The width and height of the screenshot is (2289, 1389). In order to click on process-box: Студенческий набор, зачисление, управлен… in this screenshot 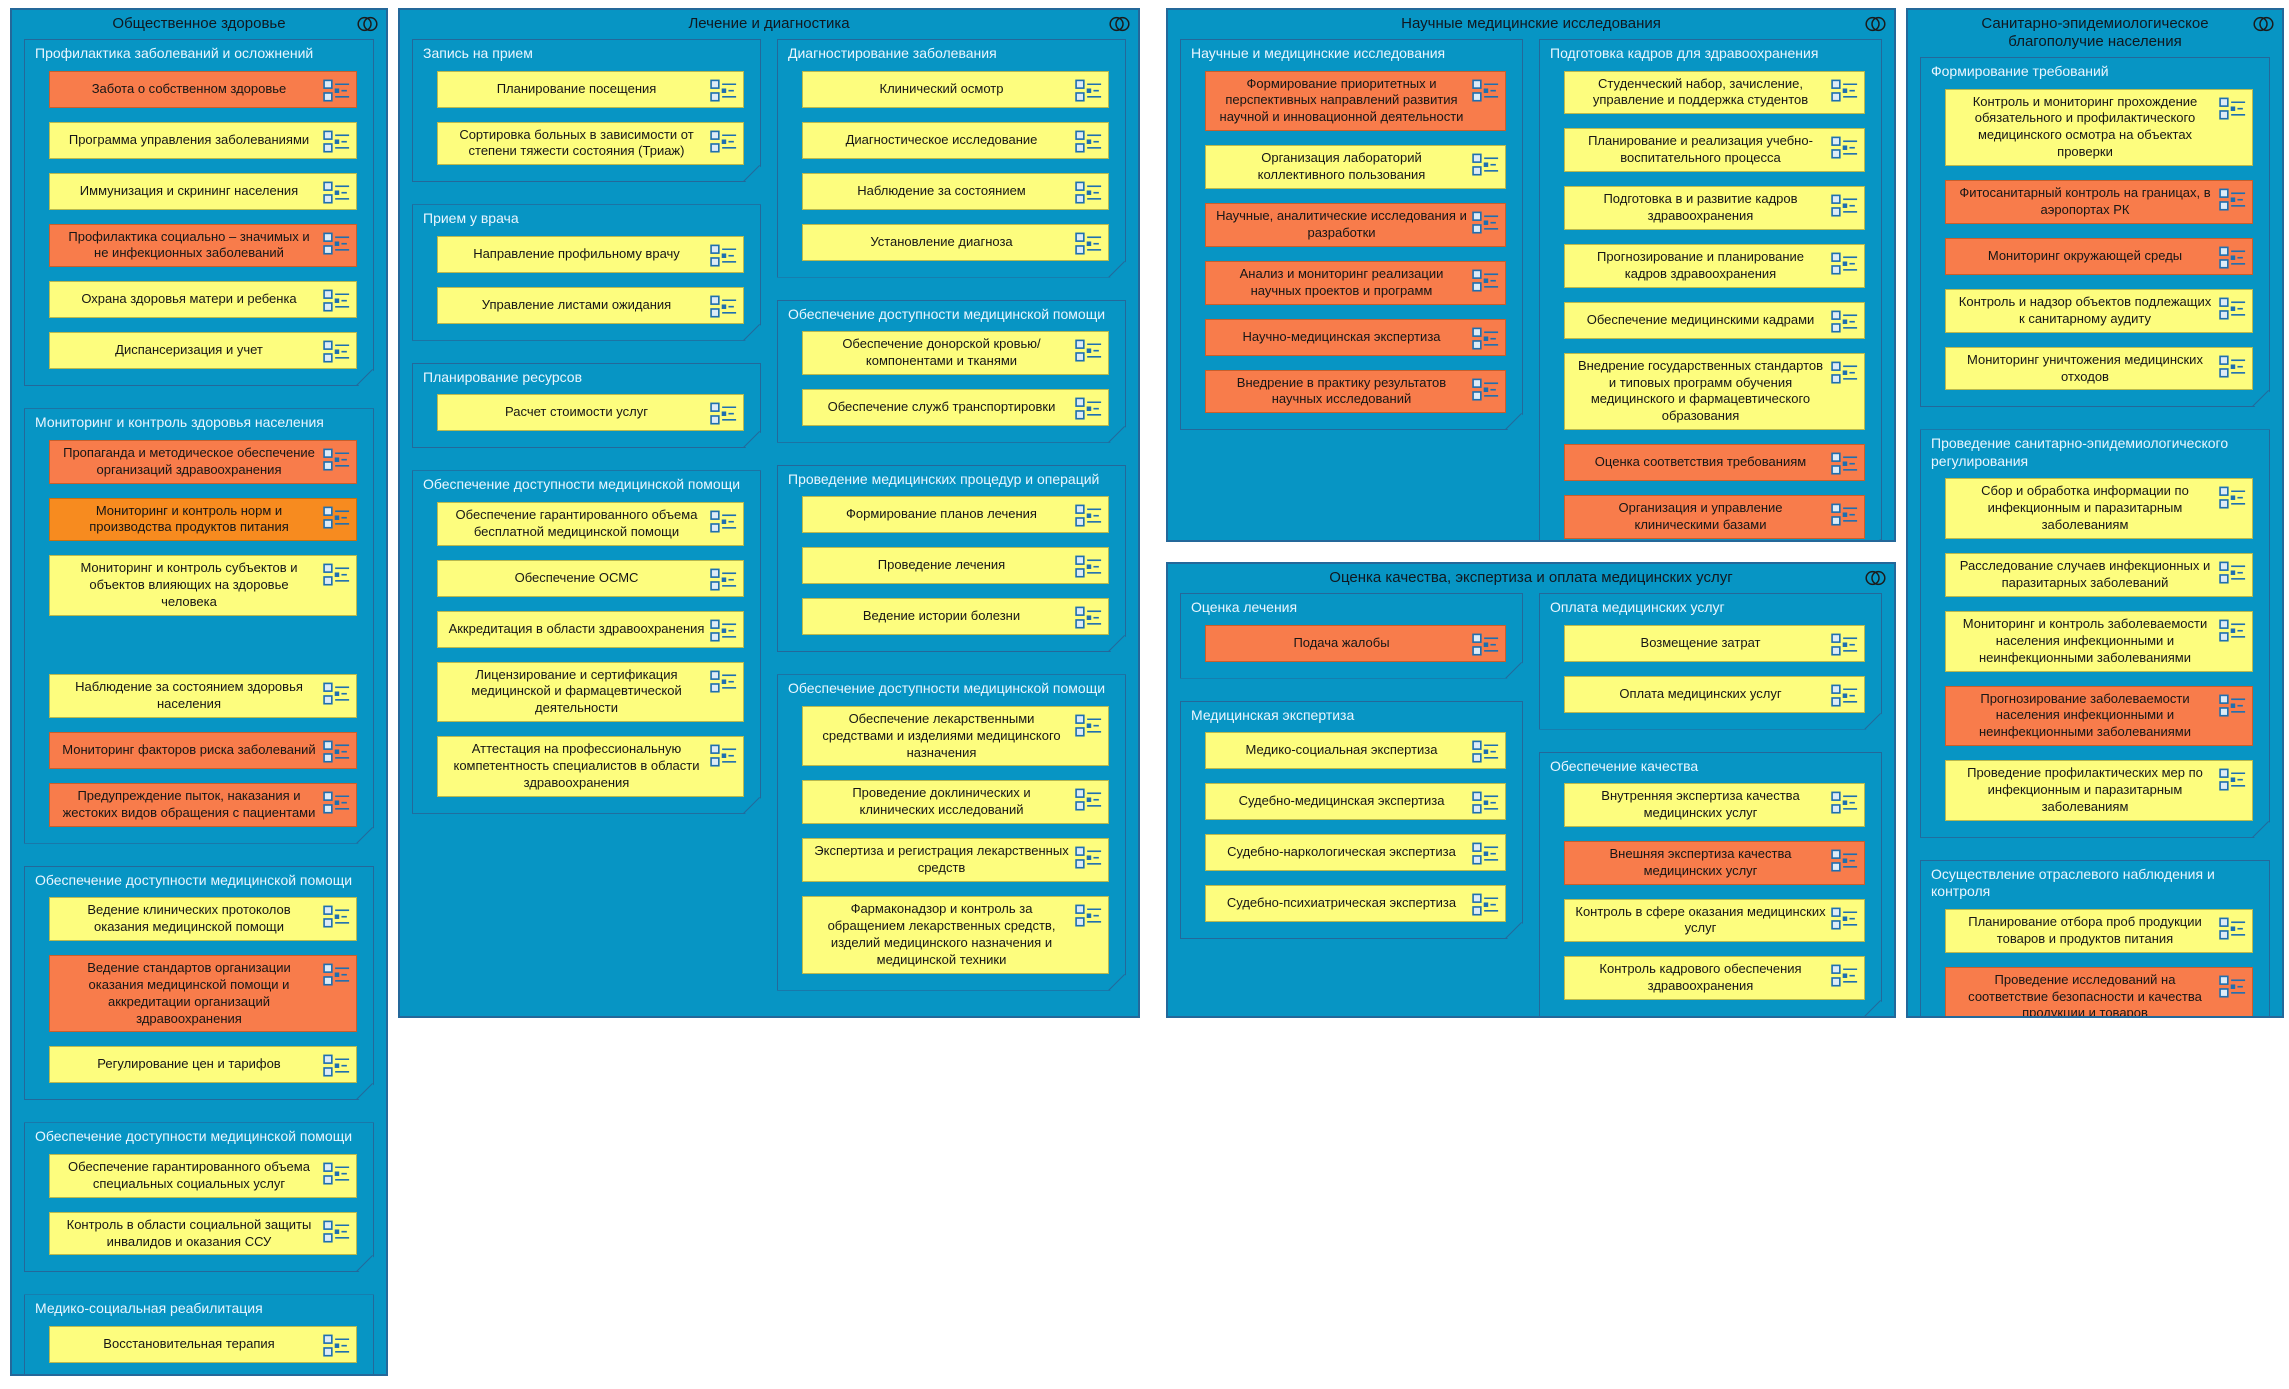, I will do `click(1714, 93)`.